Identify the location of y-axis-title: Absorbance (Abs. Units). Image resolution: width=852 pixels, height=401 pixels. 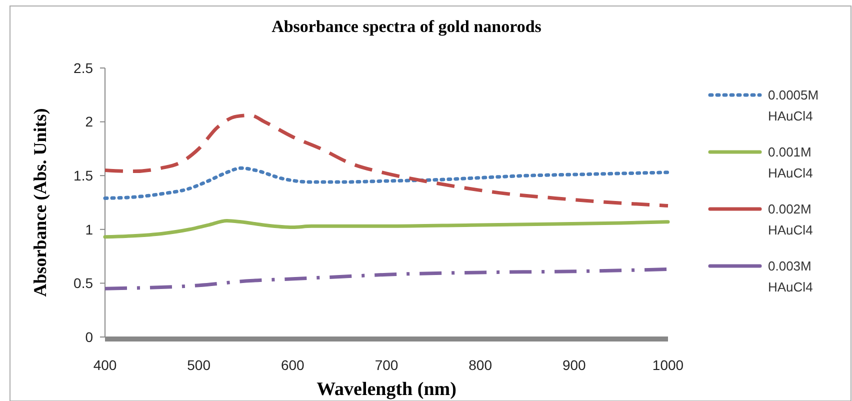
(40, 202).